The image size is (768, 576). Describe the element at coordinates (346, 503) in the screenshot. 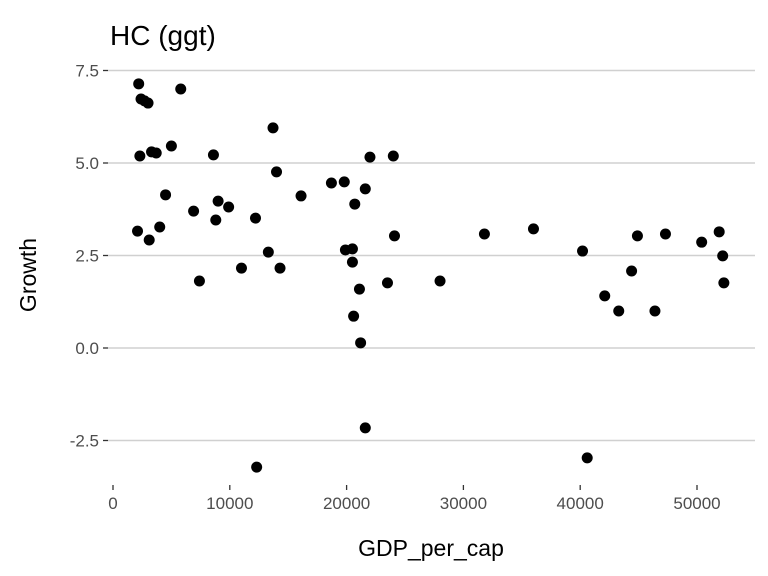

I see `x-tick-label: 20000` at that location.